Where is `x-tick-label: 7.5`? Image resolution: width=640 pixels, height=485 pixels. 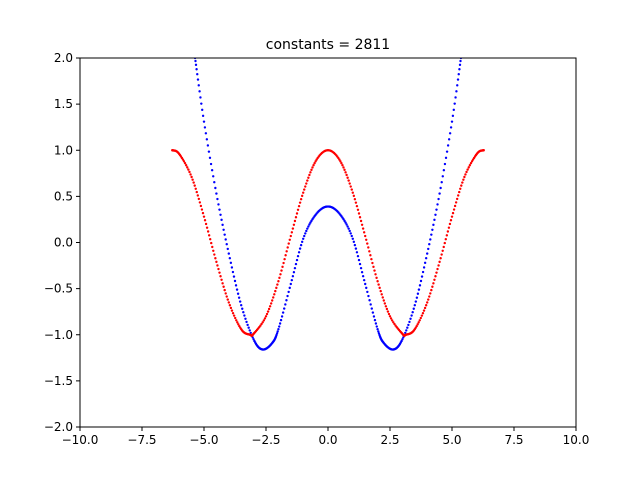 x-tick-label: 7.5 is located at coordinates (513, 440).